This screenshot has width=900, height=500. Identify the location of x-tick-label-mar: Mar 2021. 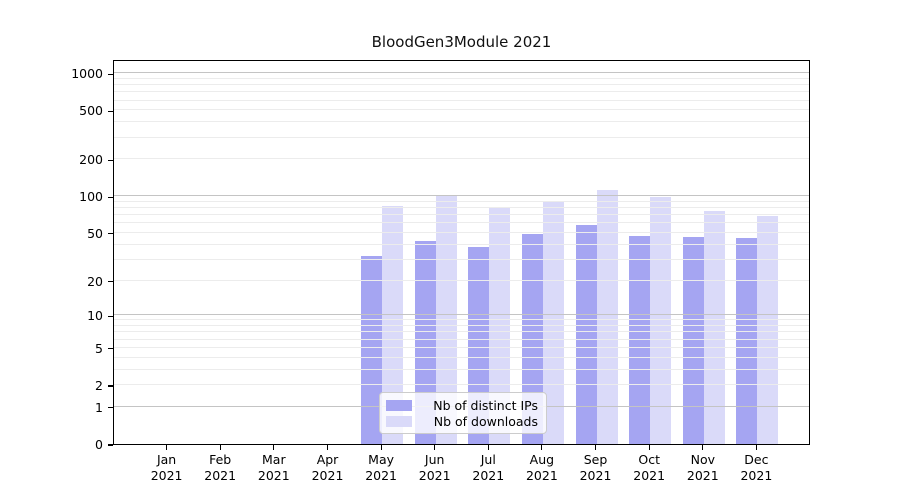
(273, 467).